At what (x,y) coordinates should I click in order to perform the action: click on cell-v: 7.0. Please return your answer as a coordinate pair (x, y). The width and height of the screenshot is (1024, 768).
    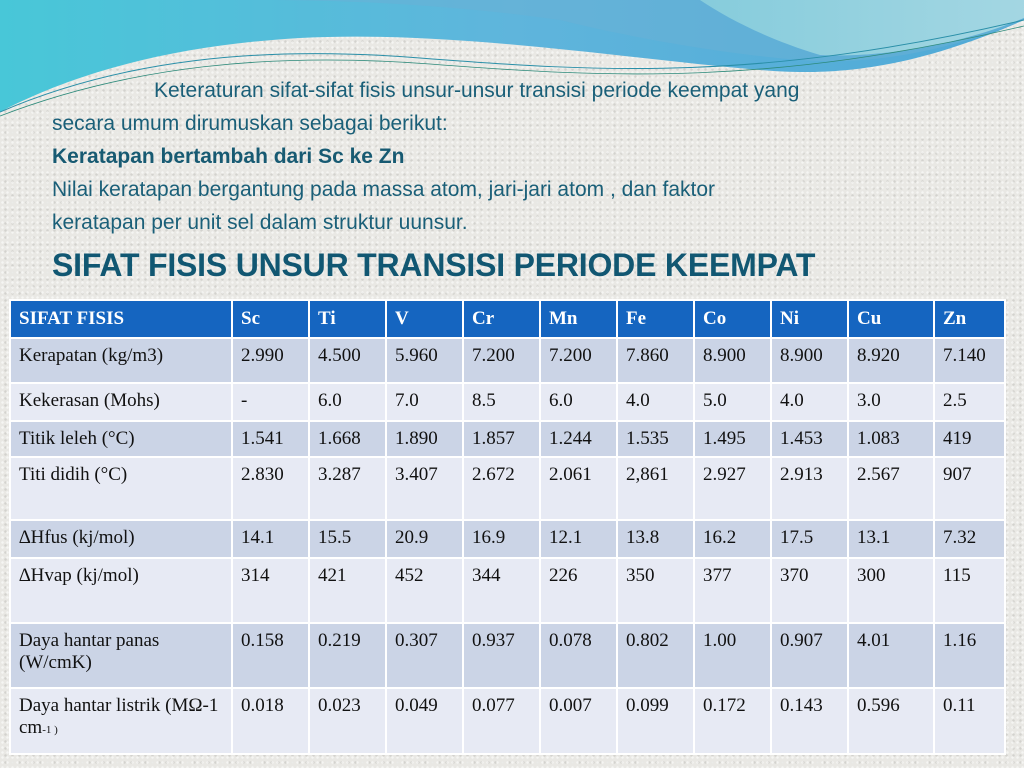
    Looking at the image, I should click on (424, 402).